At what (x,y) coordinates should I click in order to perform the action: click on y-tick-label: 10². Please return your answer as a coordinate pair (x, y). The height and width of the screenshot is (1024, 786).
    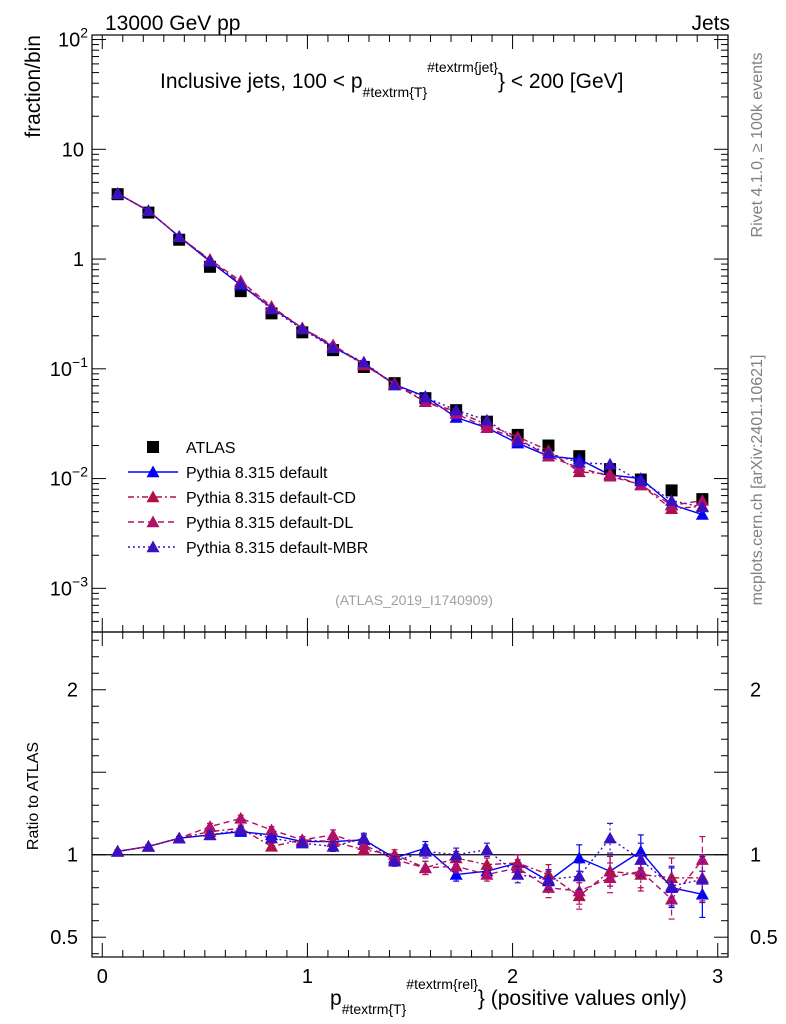
    Looking at the image, I should click on (73, 38).